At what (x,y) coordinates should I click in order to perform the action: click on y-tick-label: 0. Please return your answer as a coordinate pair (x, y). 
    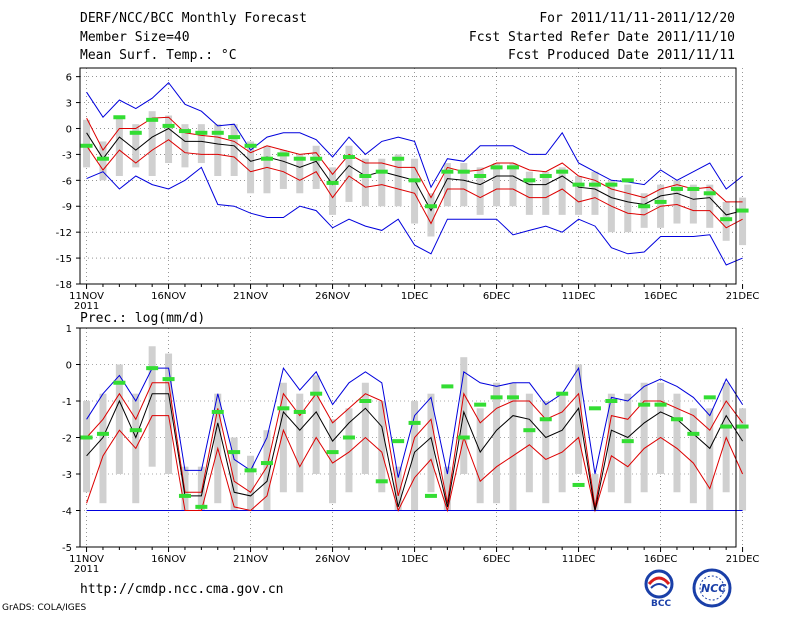
    Looking at the image, I should click on (69, 366).